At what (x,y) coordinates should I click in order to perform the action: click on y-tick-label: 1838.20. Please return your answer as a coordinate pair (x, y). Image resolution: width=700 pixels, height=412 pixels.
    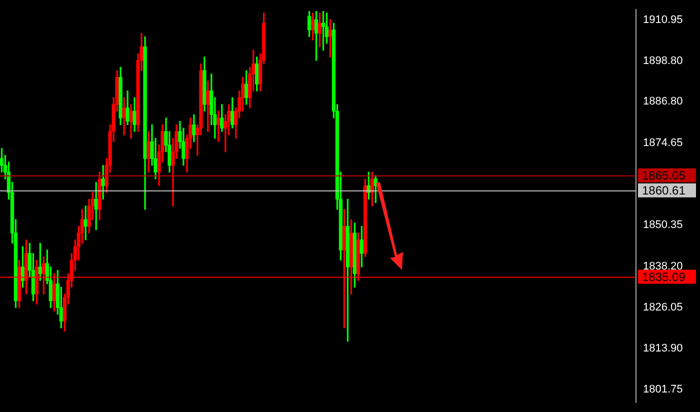
    Looking at the image, I should click on (663, 266).